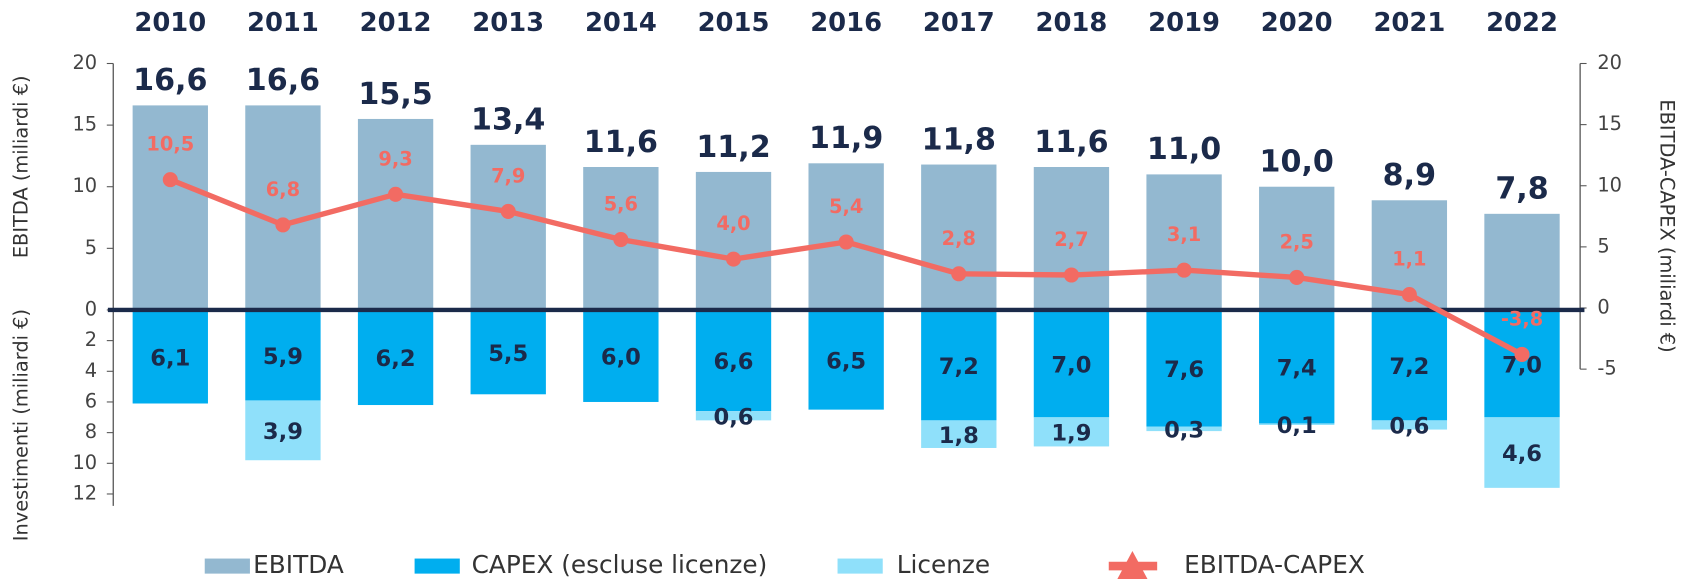  I want to click on line-label: 7,9, so click(508, 175).